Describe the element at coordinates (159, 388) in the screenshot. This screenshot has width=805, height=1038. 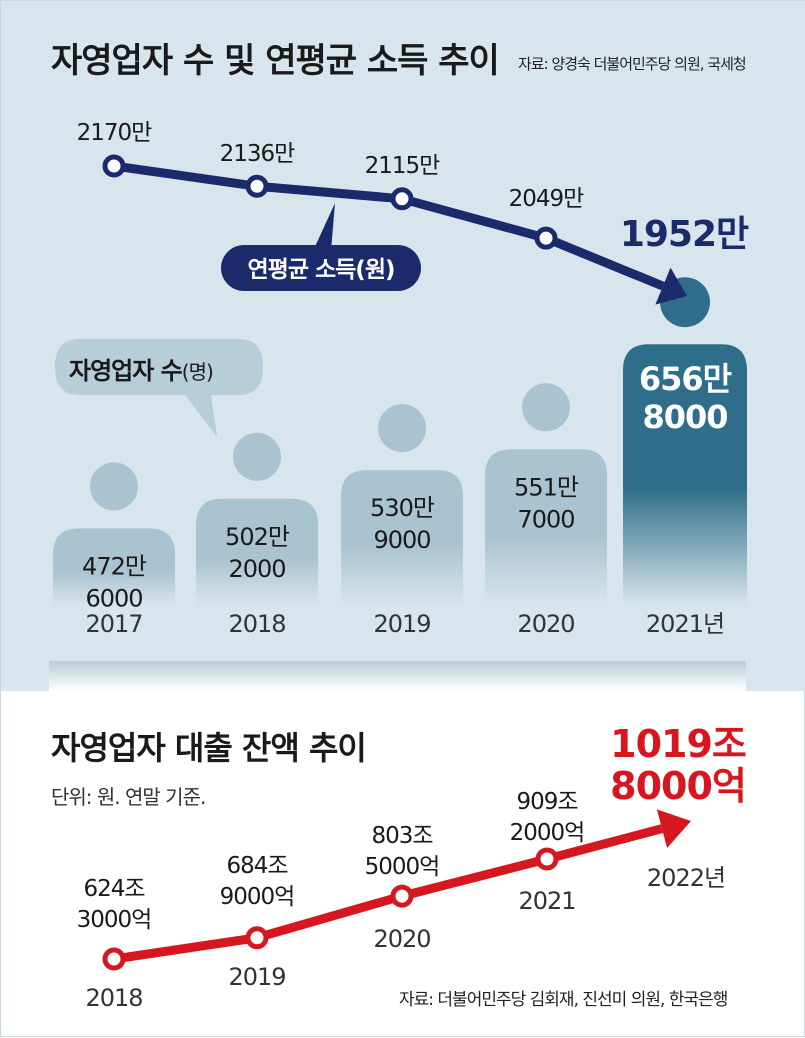
I see `workers-legend-bubble` at that location.